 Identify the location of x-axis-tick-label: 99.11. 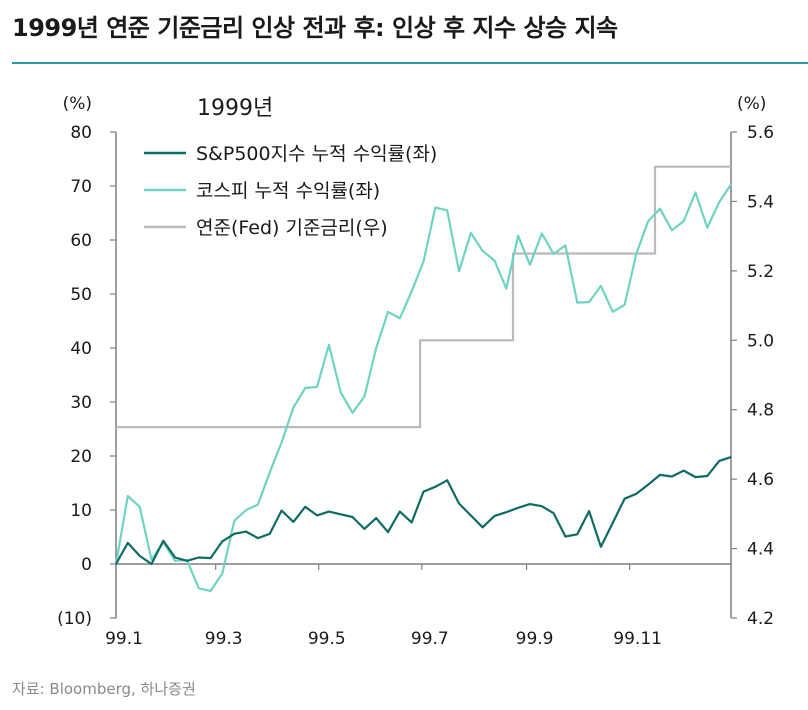
(637, 639).